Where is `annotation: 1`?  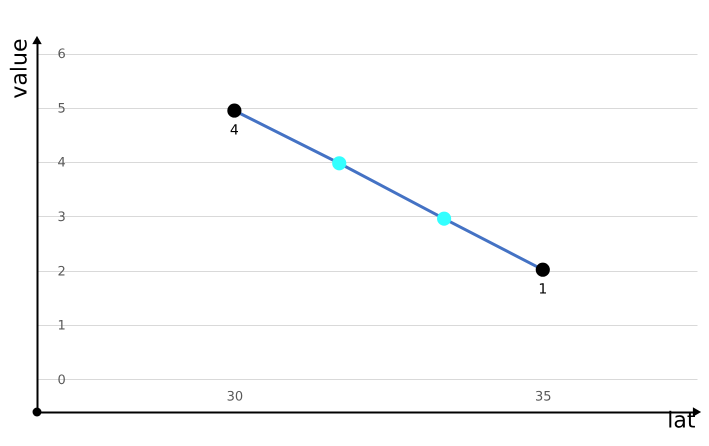 annotation: 1 is located at coordinates (543, 290).